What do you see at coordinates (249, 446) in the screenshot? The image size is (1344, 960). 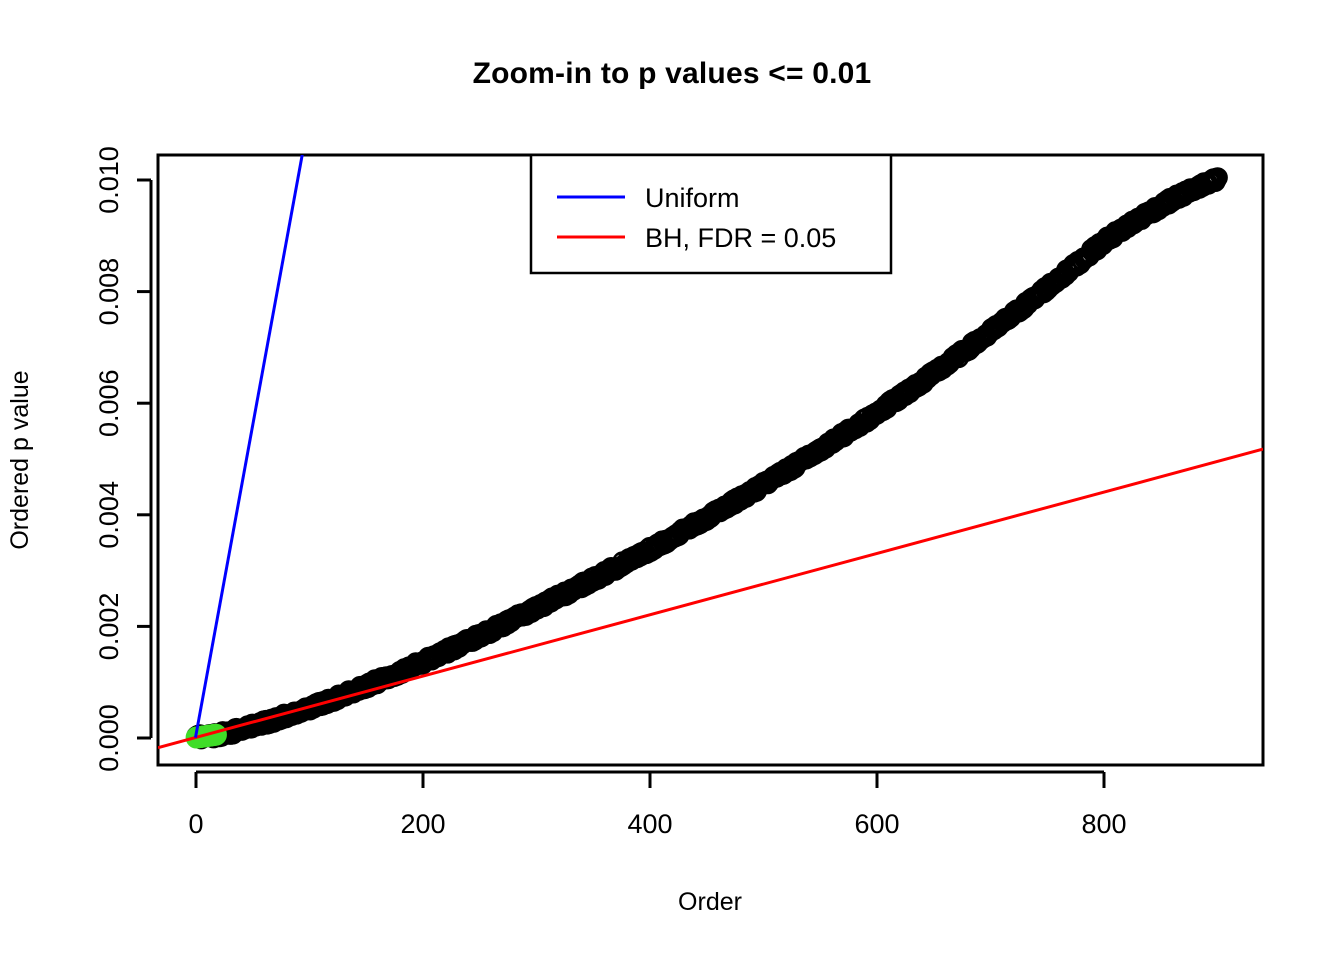 I see `uniform-reference-line` at bounding box center [249, 446].